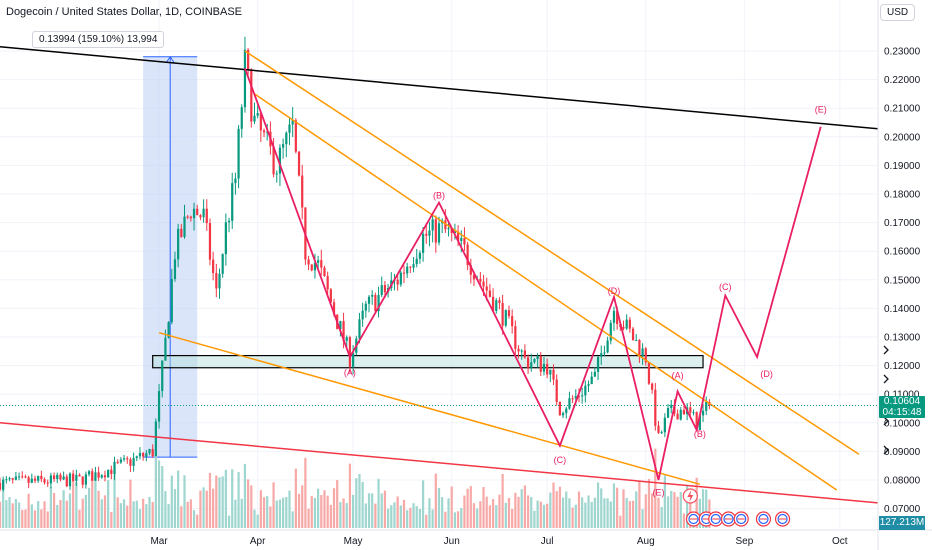 The image size is (932, 550). Describe the element at coordinates (886, 350) in the screenshot. I see `axis-arrow-icon` at that location.